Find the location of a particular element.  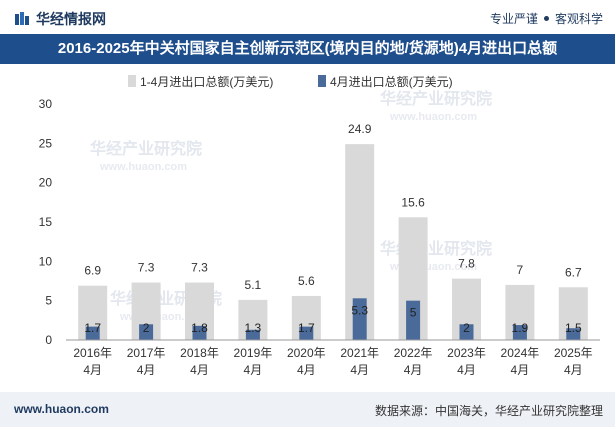

data-label-april: 5 is located at coordinates (413, 313).